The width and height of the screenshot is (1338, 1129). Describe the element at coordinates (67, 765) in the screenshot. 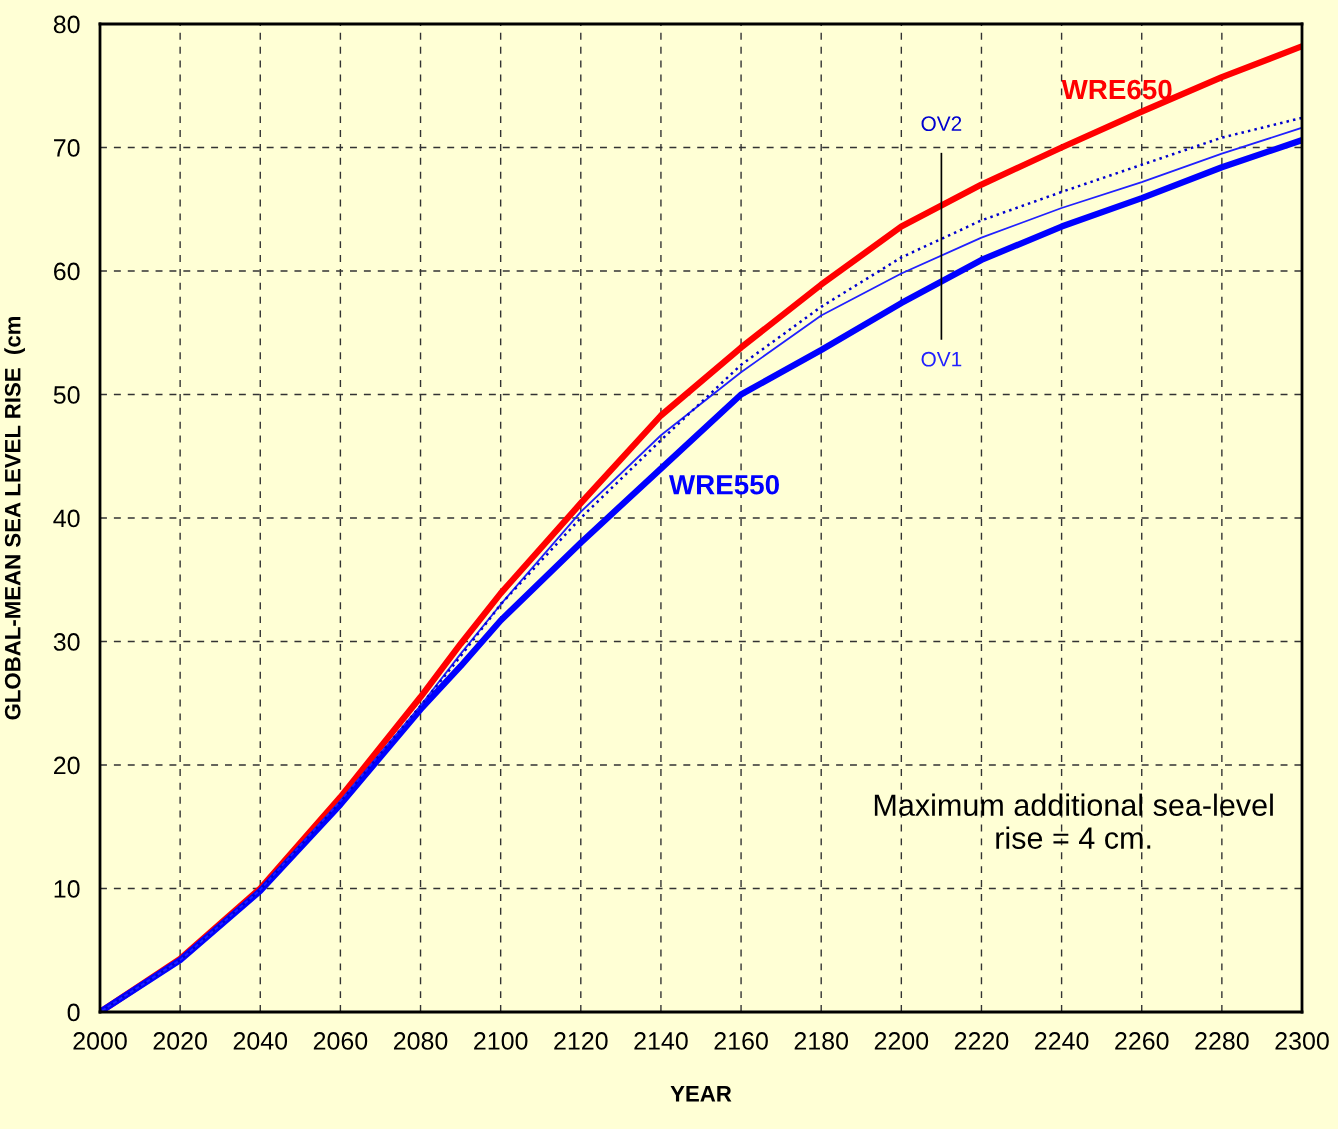

I see `y-tick-label: 20` at that location.